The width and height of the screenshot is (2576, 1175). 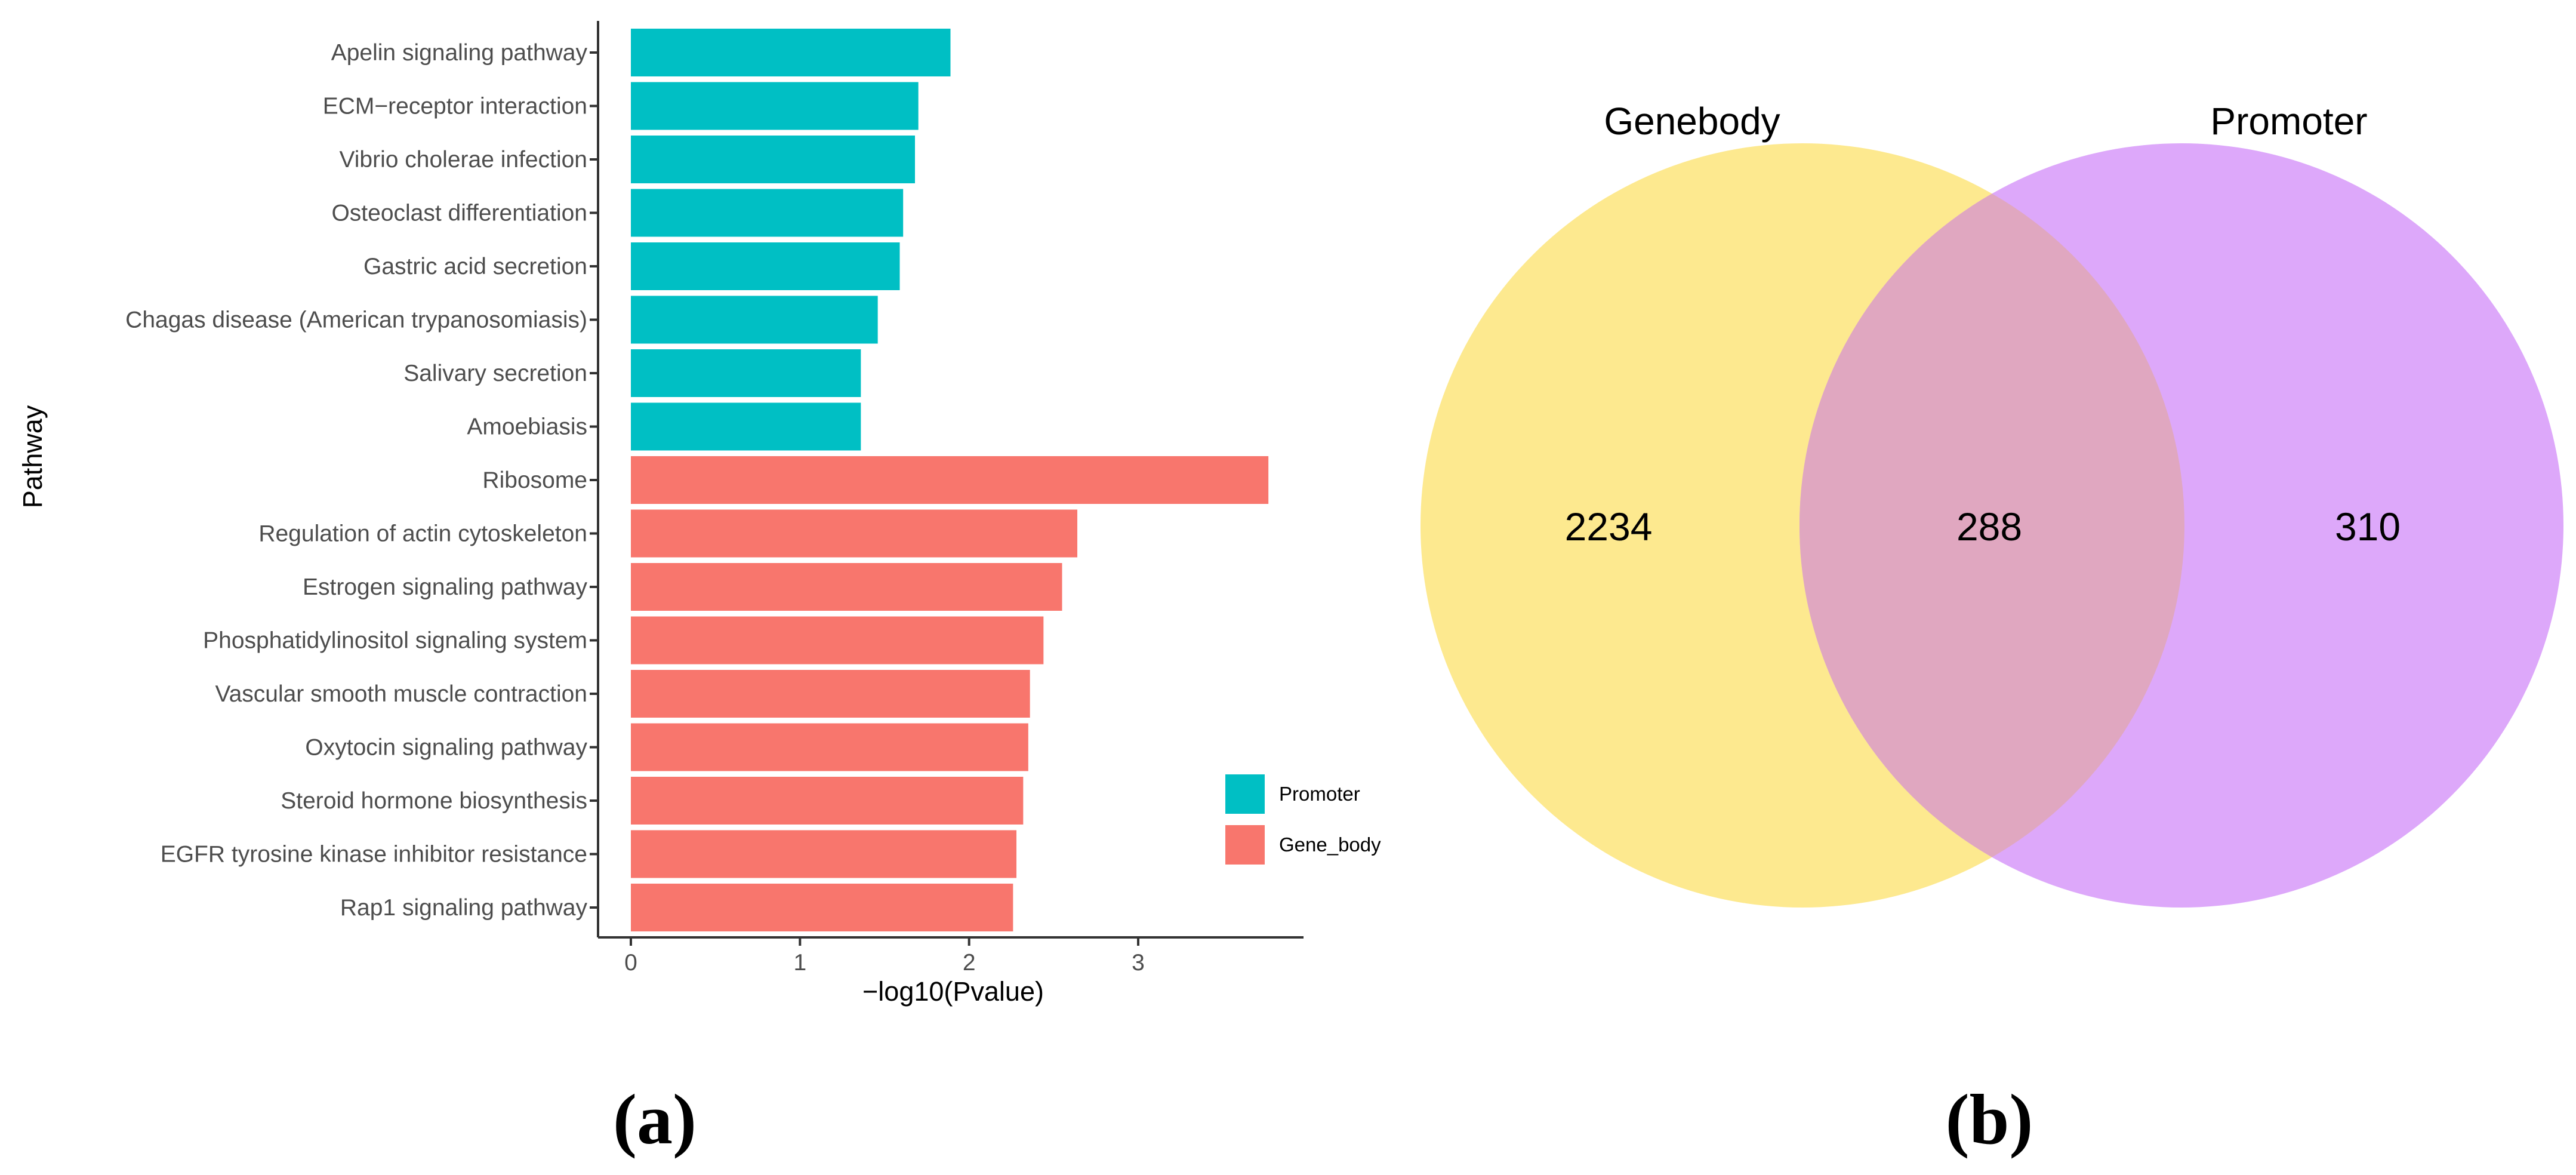 I want to click on legend-label: Promoter, so click(x=1319, y=794).